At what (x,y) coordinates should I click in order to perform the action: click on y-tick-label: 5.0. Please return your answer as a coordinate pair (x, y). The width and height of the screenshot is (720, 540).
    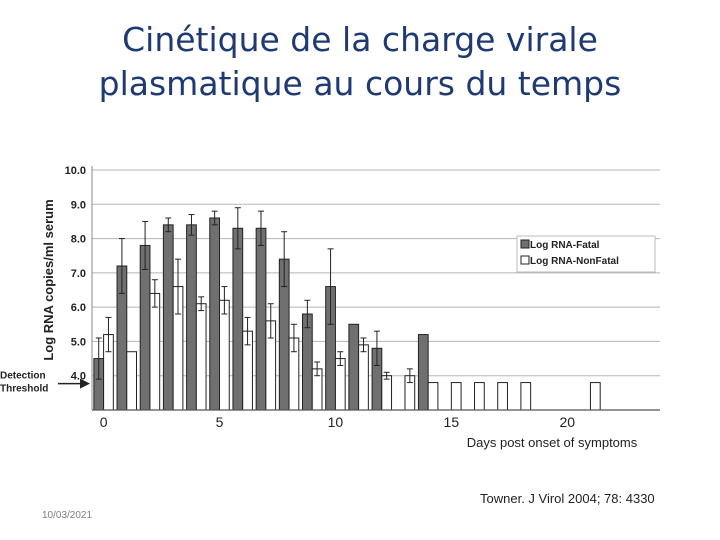
    Looking at the image, I should click on (78, 342).